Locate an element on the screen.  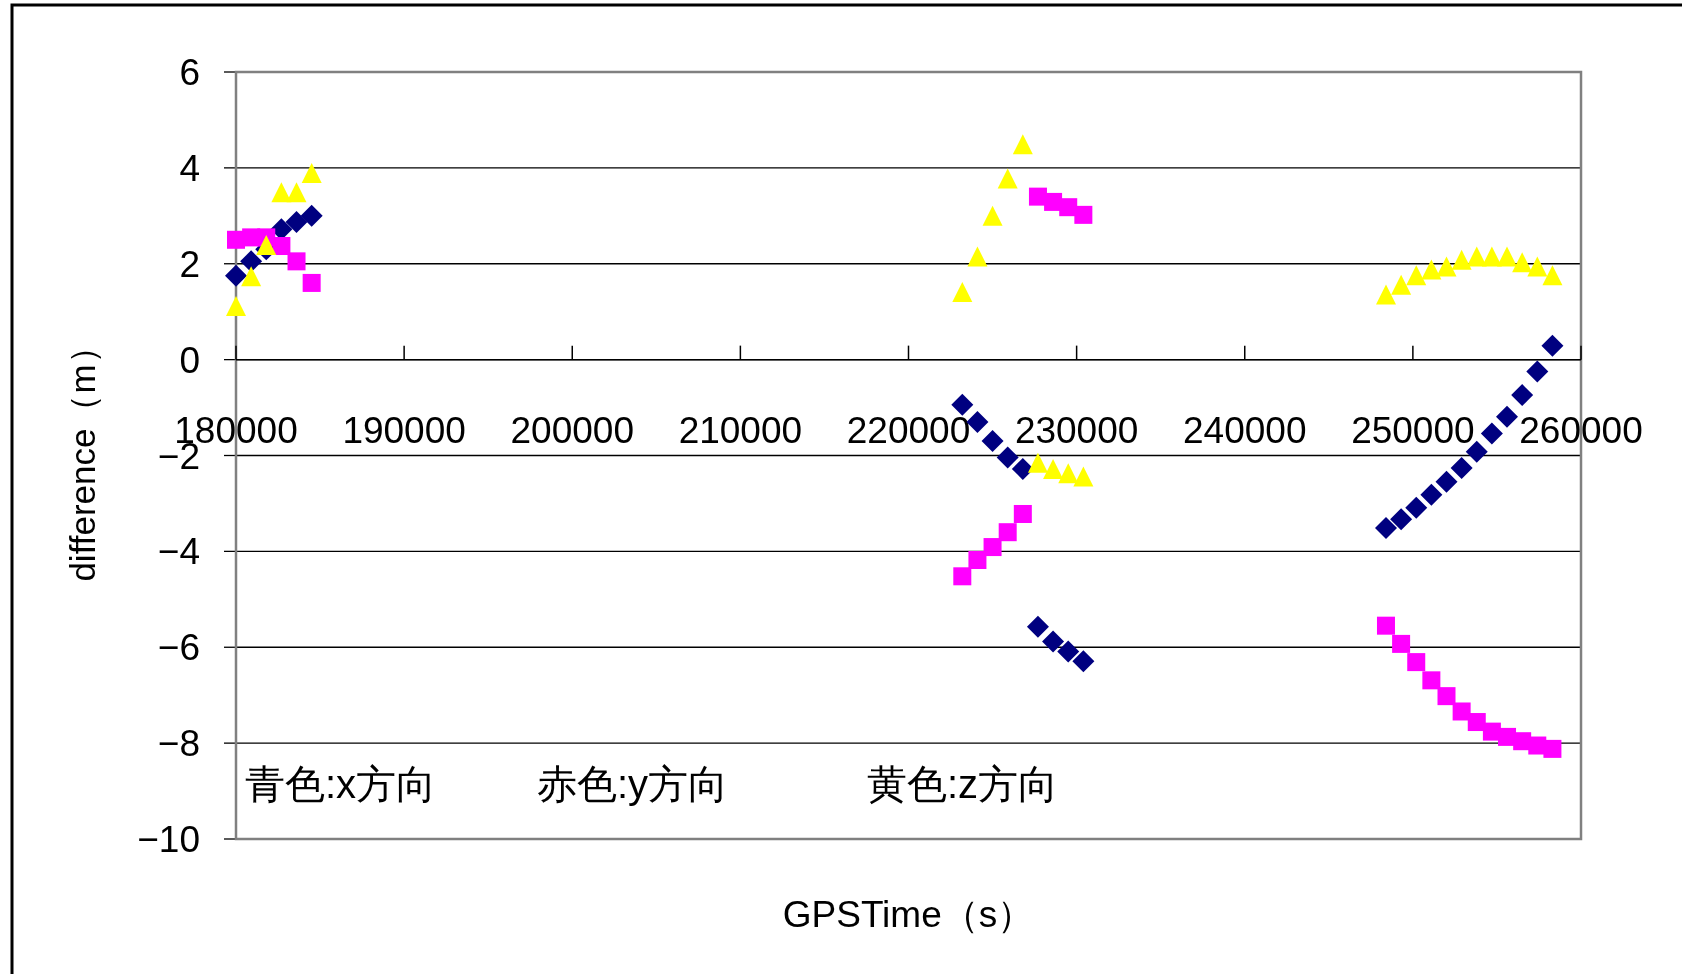
y-tick-label: −10 is located at coordinates (168, 839).